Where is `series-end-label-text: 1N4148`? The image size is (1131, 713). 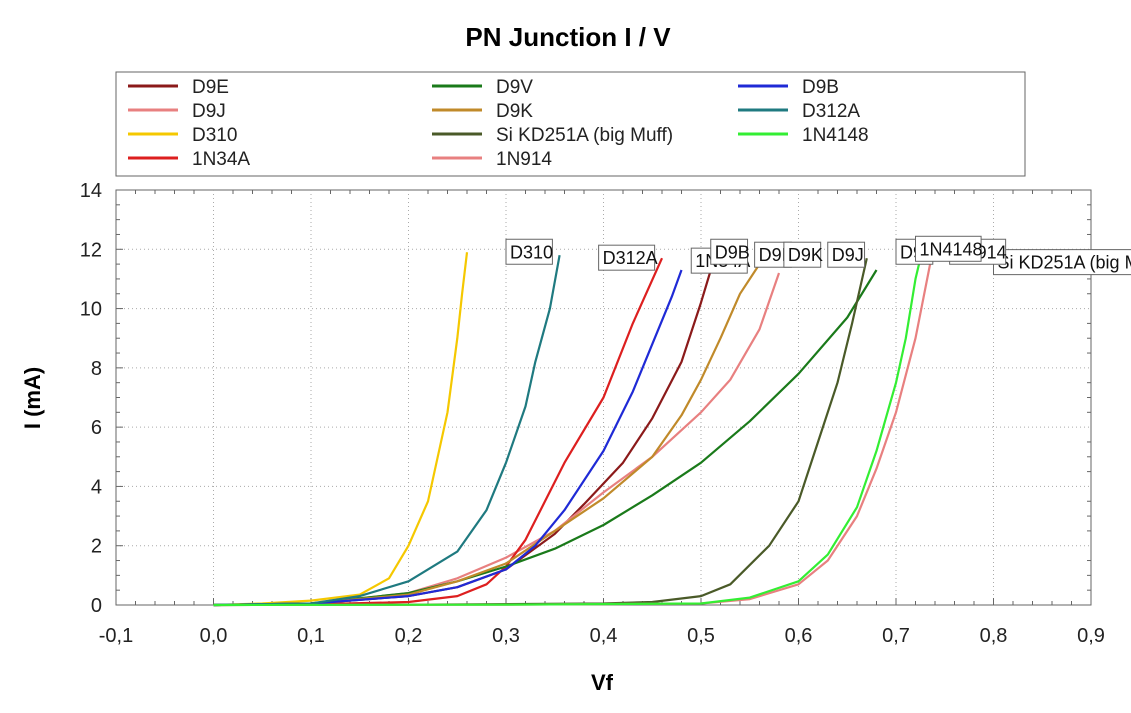 series-end-label-text: 1N4148 is located at coordinates (951, 249).